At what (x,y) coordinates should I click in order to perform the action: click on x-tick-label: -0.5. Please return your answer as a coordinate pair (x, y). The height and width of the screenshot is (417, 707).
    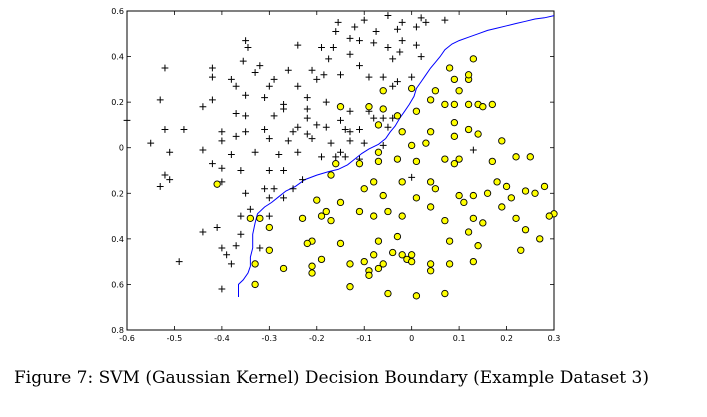
    Looking at the image, I should click on (175, 338).